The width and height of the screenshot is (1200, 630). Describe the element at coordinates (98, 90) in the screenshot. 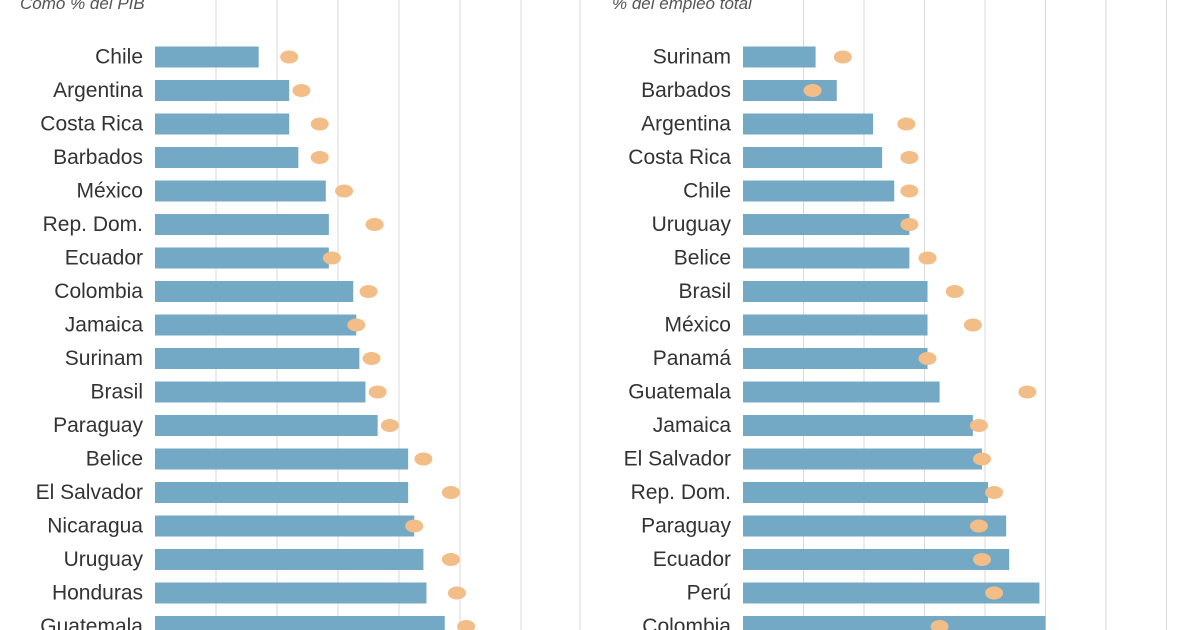

I see `left-category-label: Argentina` at that location.